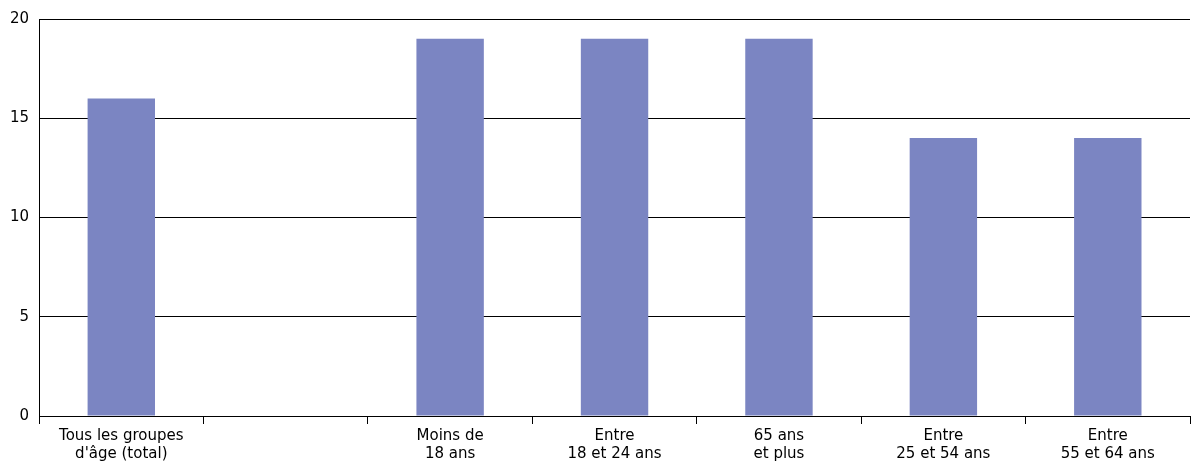 Image resolution: width=1194 pixels, height=466 pixels. What do you see at coordinates (614, 443) in the screenshot?
I see `x-tick-label: Entre 18 et 24 ans` at bounding box center [614, 443].